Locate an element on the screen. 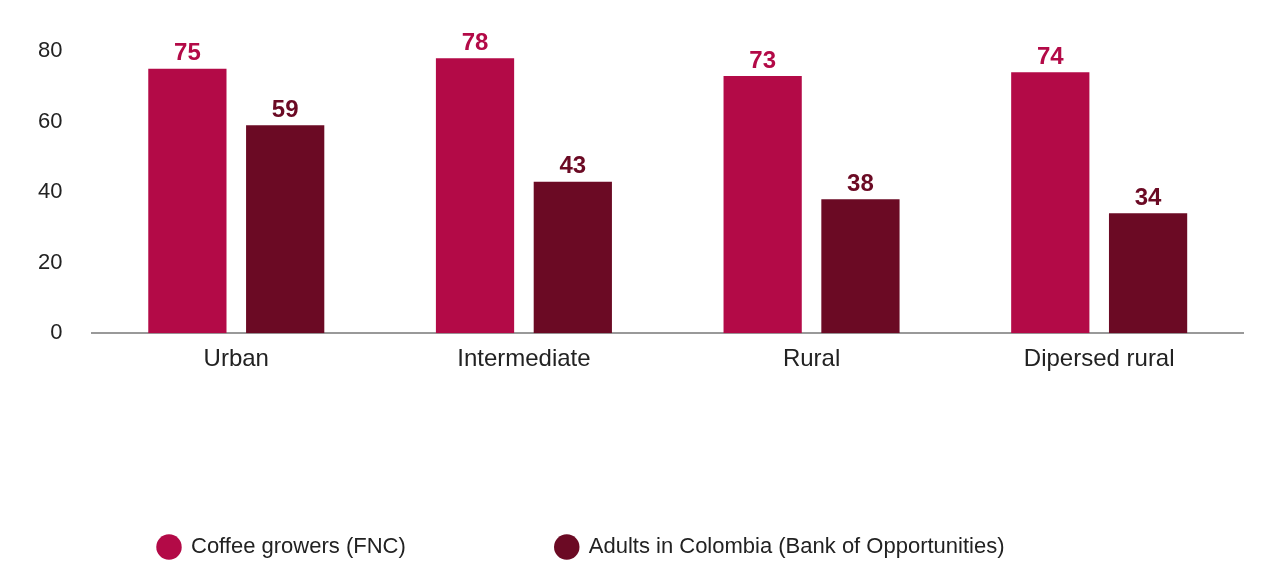  x-tick-label: Intermediate is located at coordinates (524, 358).